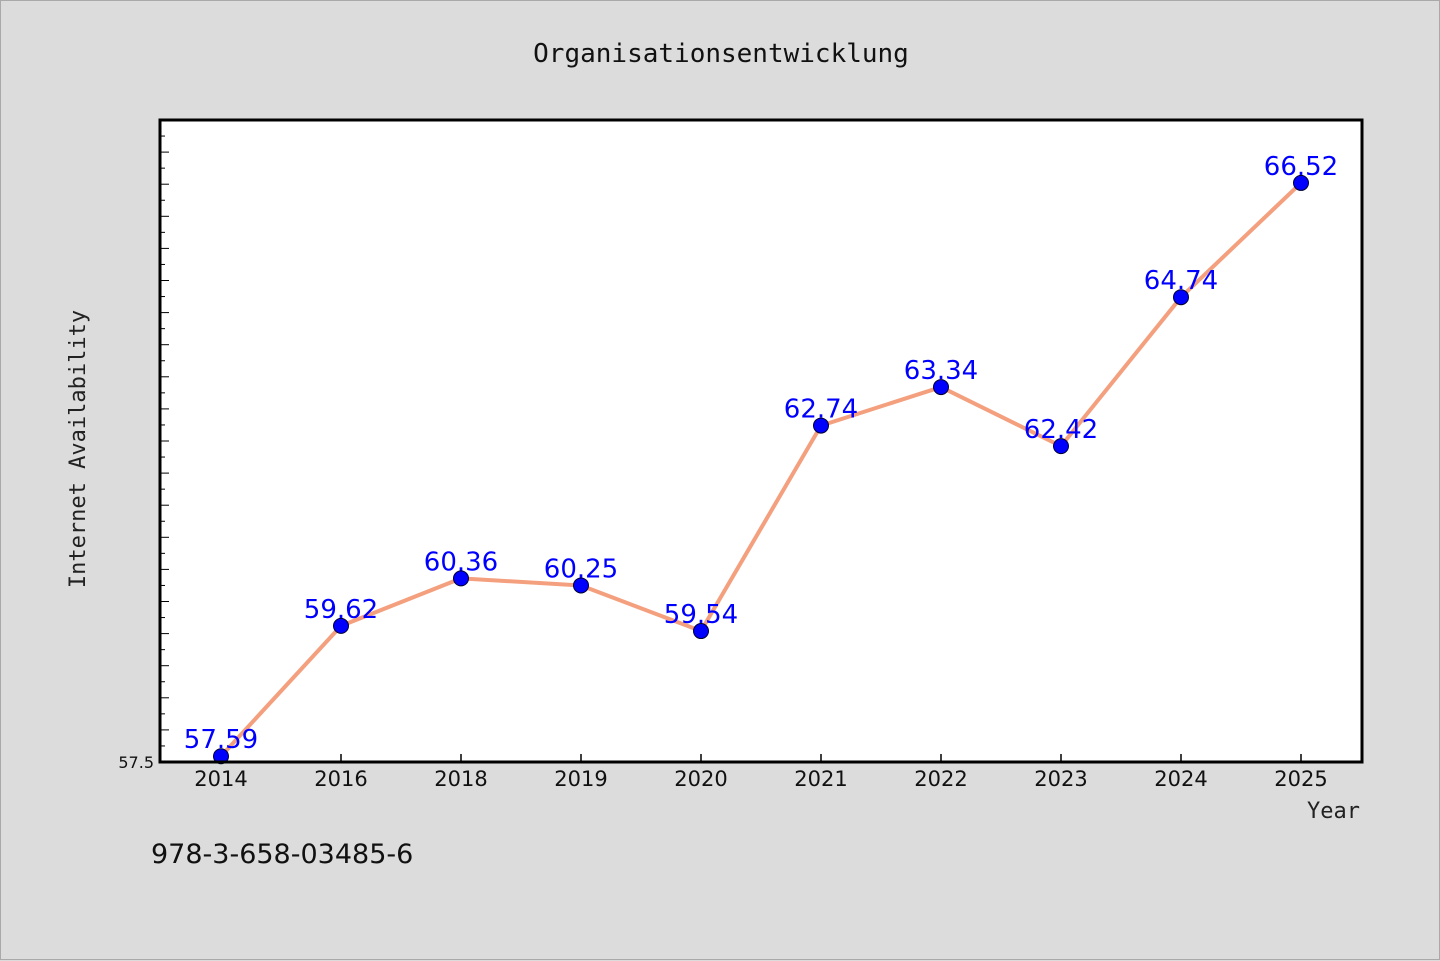 This screenshot has width=1440, height=961. Describe the element at coordinates (941, 371) in the screenshot. I see `data-label: 63.34` at that location.